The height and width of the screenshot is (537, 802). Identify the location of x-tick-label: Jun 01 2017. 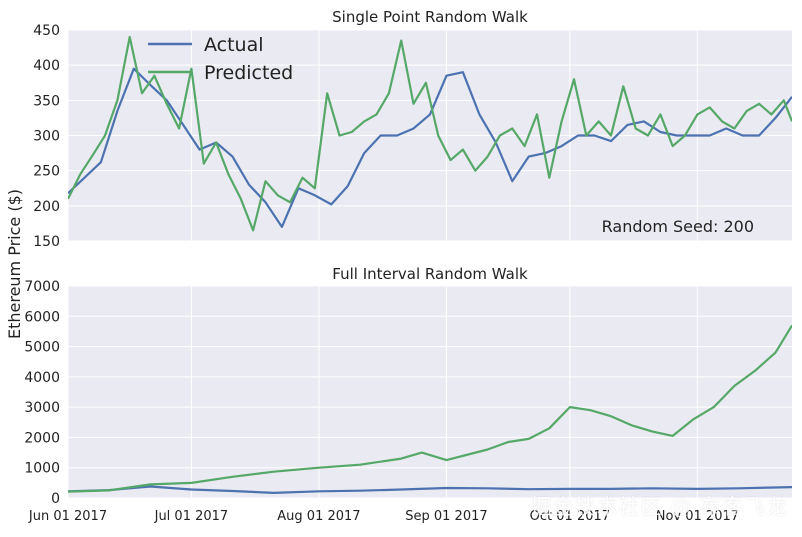
(67, 516).